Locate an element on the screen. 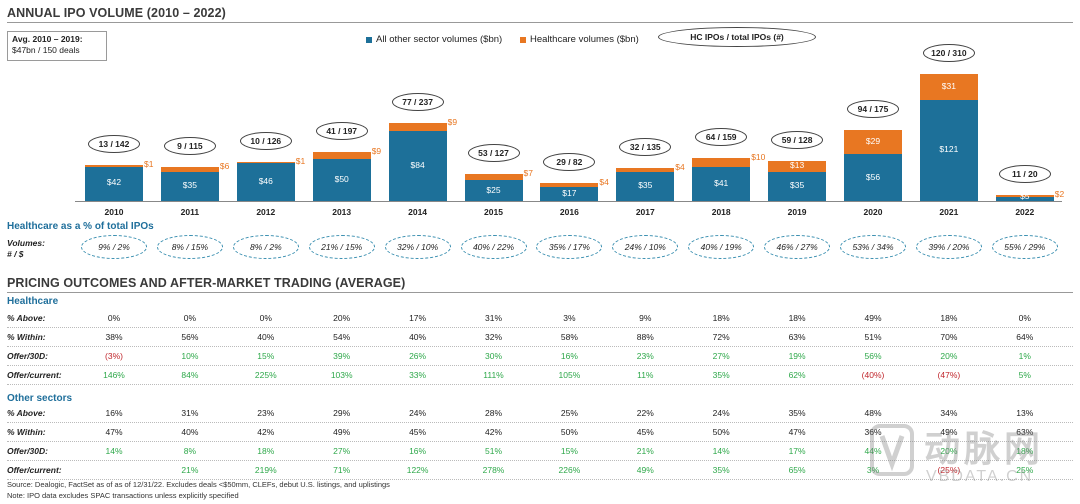 This screenshot has height=504, width=1080. x-axis-line is located at coordinates (568, 201).